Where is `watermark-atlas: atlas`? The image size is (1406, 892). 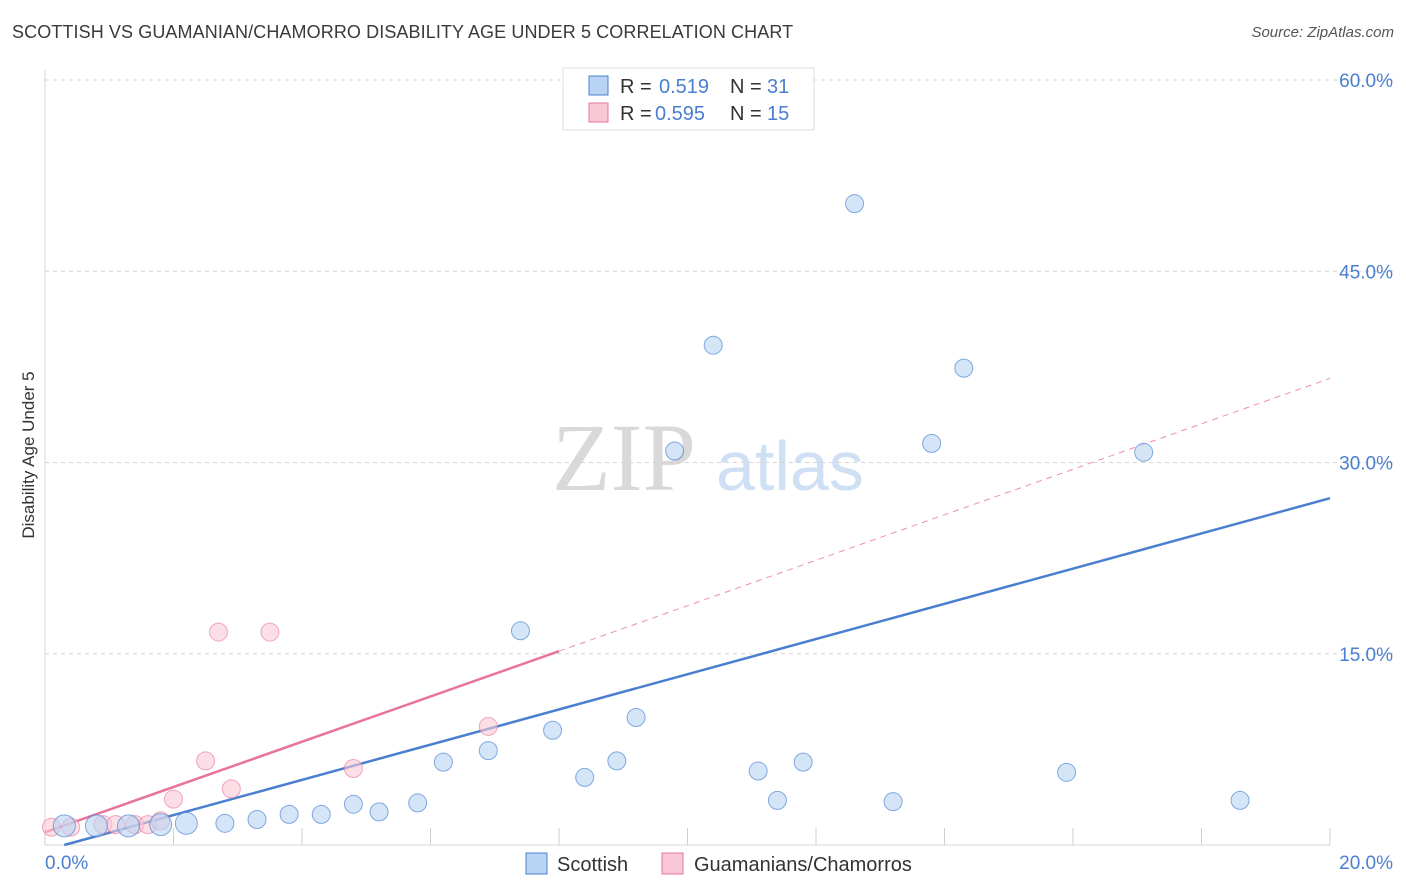
watermark-atlas: atlas is located at coordinates (790, 466).